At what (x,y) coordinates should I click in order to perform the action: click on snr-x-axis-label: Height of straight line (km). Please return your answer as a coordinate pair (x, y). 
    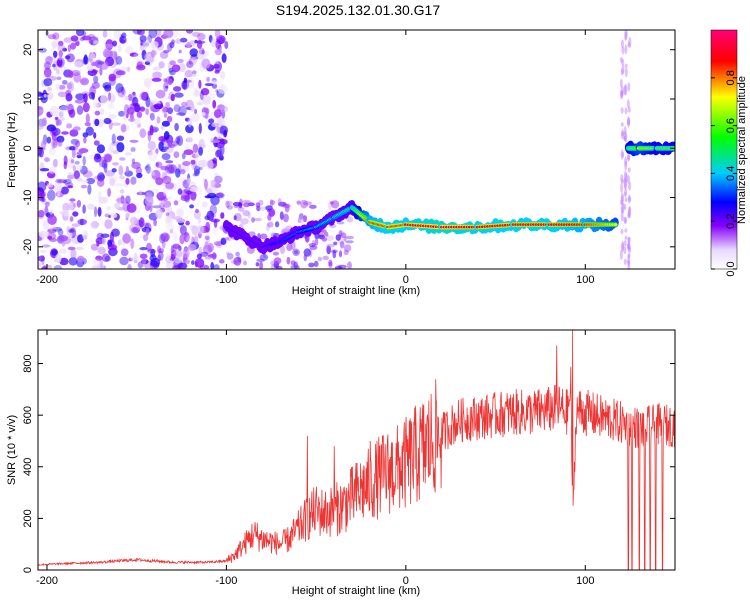
    Looking at the image, I should click on (356, 591).